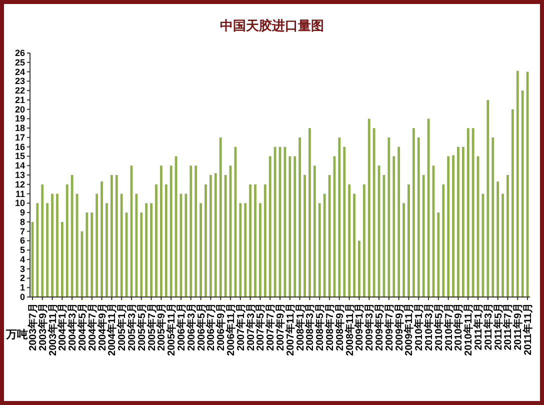 The width and height of the screenshot is (544, 405). What do you see at coordinates (290, 329) in the screenshot?
I see `x-tick-label: 2007年11月` at bounding box center [290, 329].